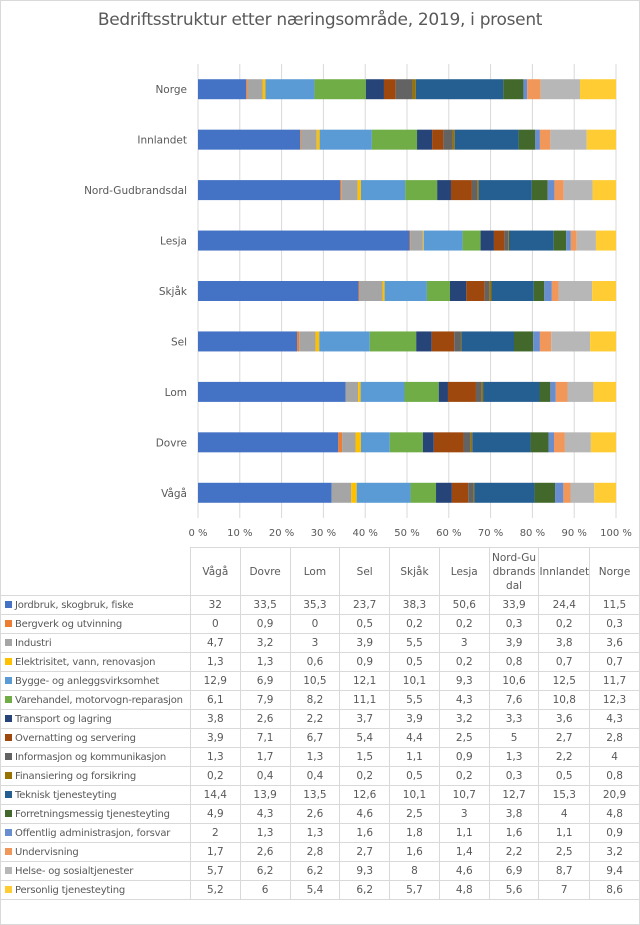 The image size is (640, 925). Describe the element at coordinates (514, 571) in the screenshot. I see `column-header: Nord-​Gudbran​dsdal` at that location.